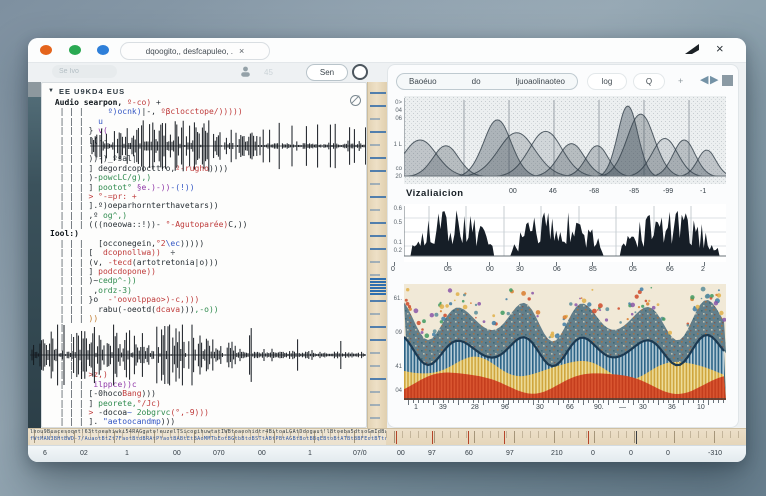  What do you see at coordinates (469, 453) in the screenshot?
I see `status-value: 60` at bounding box center [469, 453].